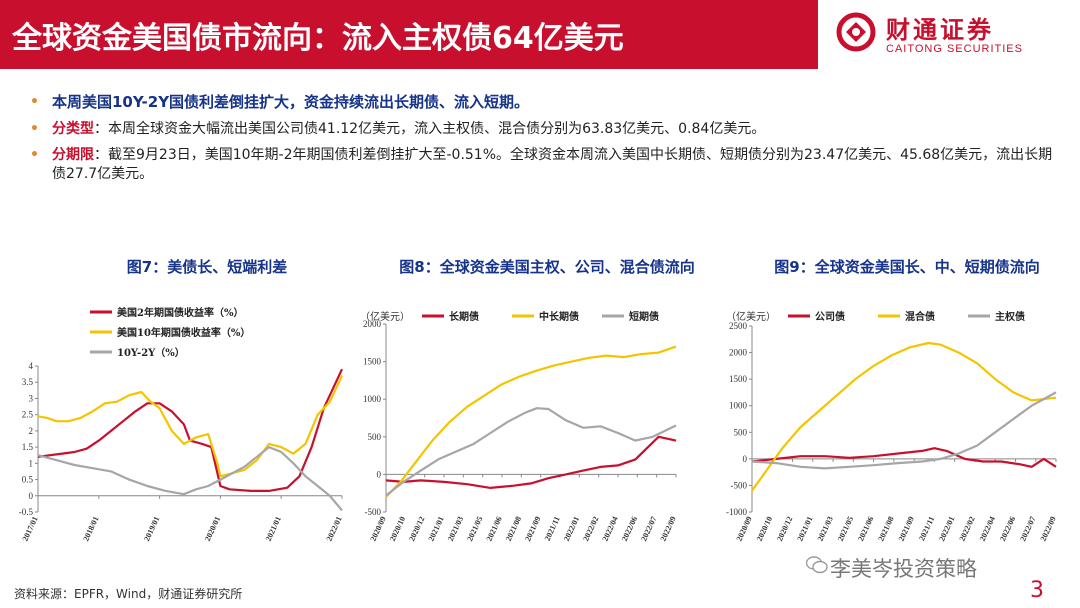 The image size is (1080, 608). Describe the element at coordinates (1010, 316) in the screenshot. I see `legend-label: 主权债` at that location.